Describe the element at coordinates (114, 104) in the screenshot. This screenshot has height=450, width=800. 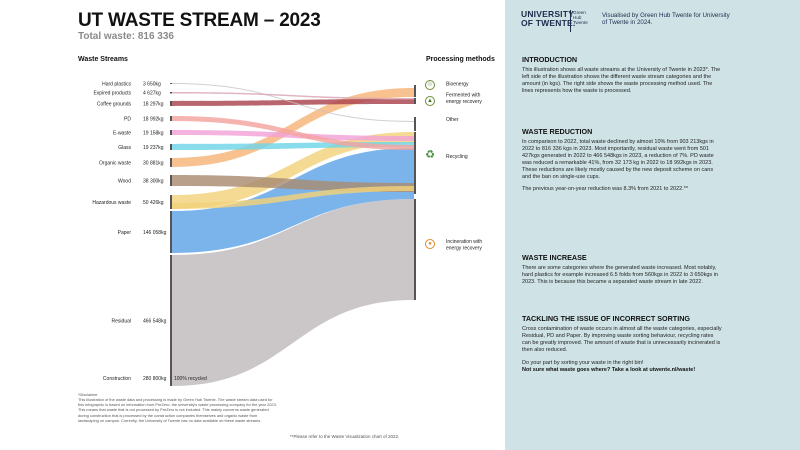
I see `stream-label: Coffee grounds` at that location.